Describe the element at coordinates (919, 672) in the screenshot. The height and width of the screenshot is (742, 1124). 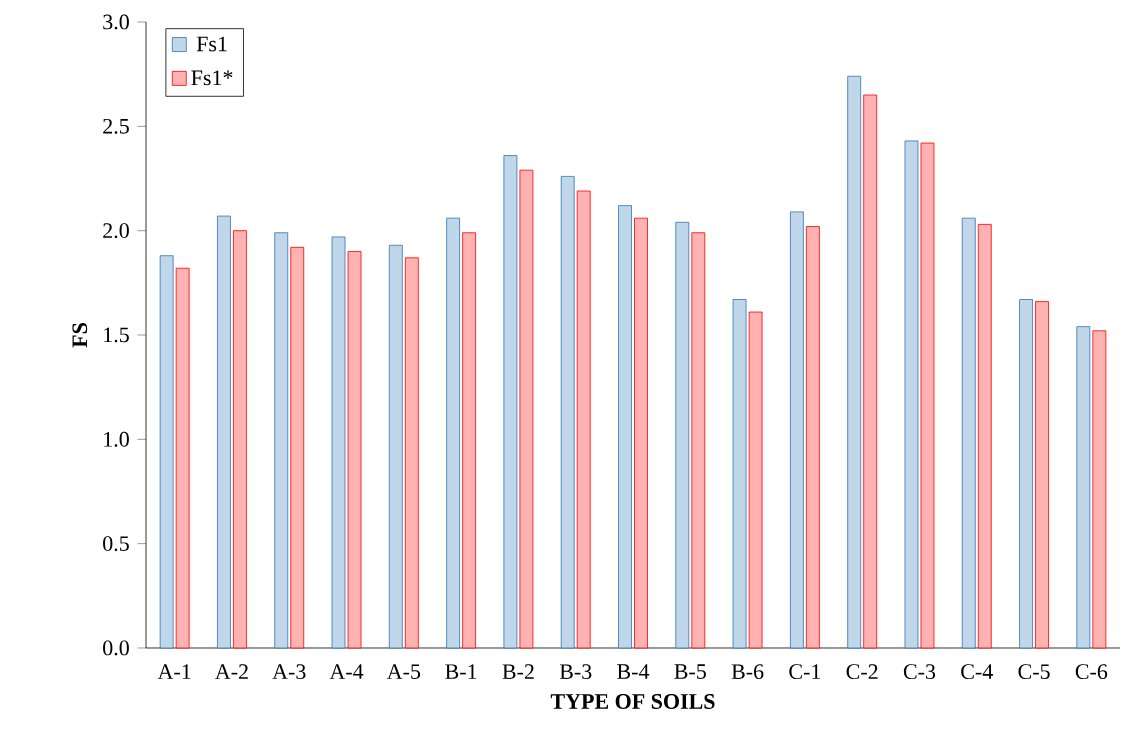
I see `x-tick-label: C-3` at that location.